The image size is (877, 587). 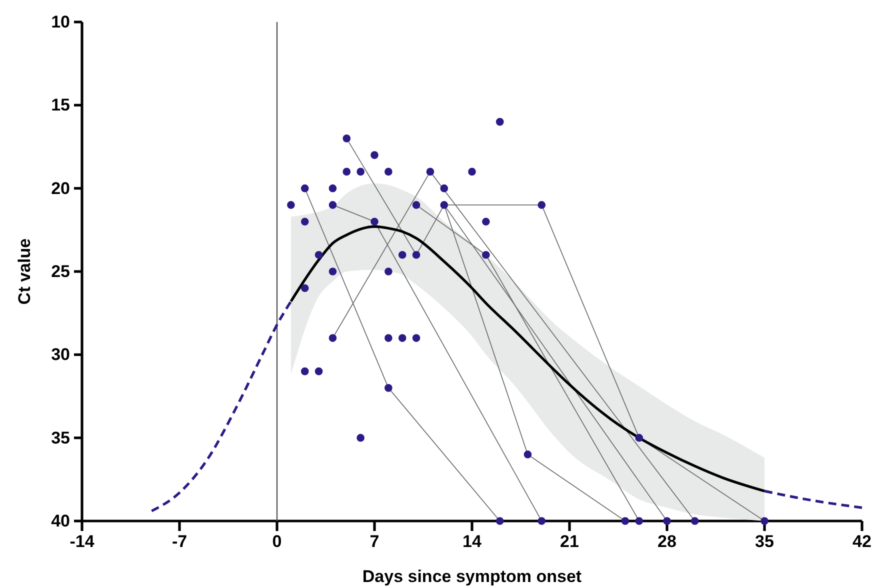 What do you see at coordinates (667, 542) in the screenshot?
I see `x-tick-label: 28` at bounding box center [667, 542].